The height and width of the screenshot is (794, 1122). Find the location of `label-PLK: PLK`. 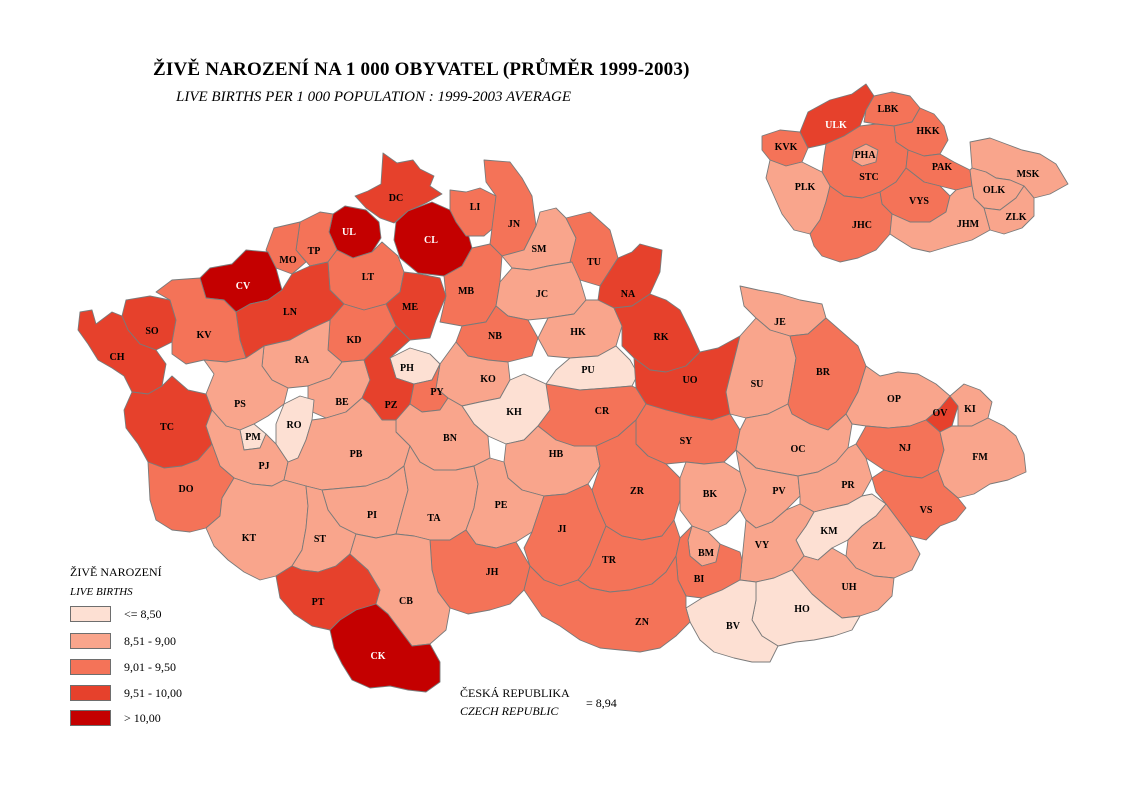

label-PLK: PLK is located at coordinates (805, 187).